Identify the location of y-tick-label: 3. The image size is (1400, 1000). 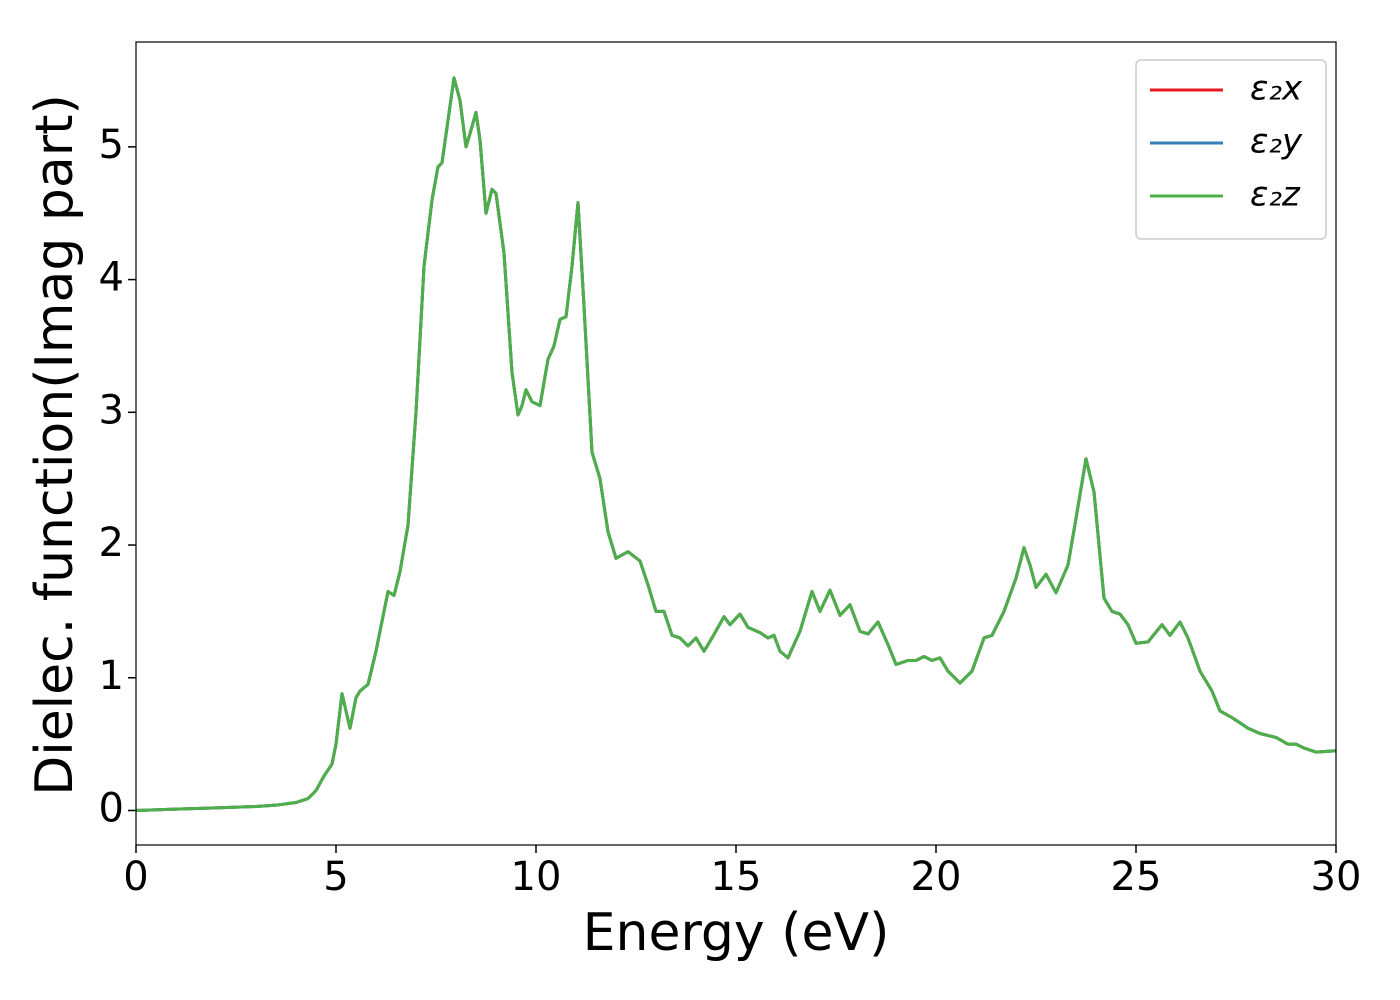
(111, 410).